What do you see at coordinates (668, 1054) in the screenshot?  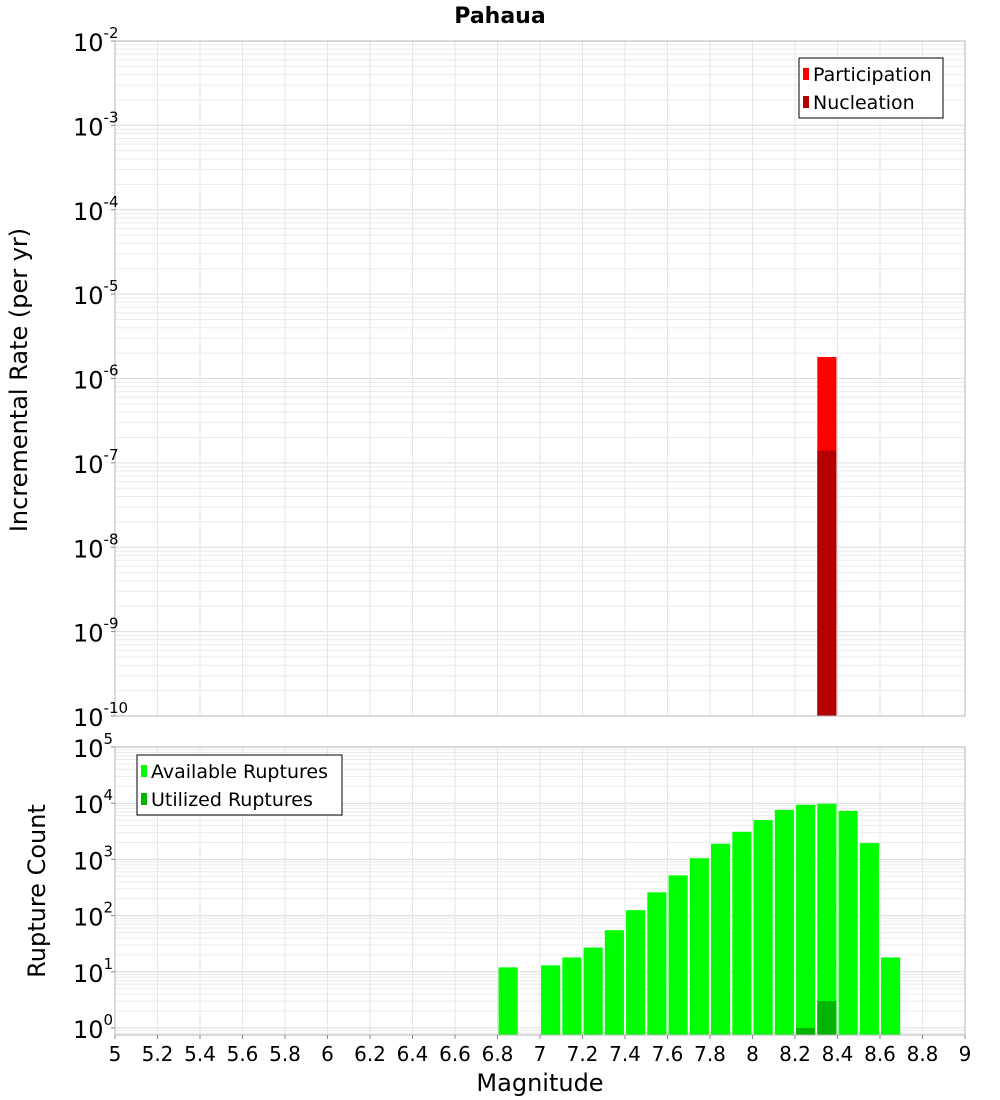 I see `x-tick-label: 7.6` at bounding box center [668, 1054].